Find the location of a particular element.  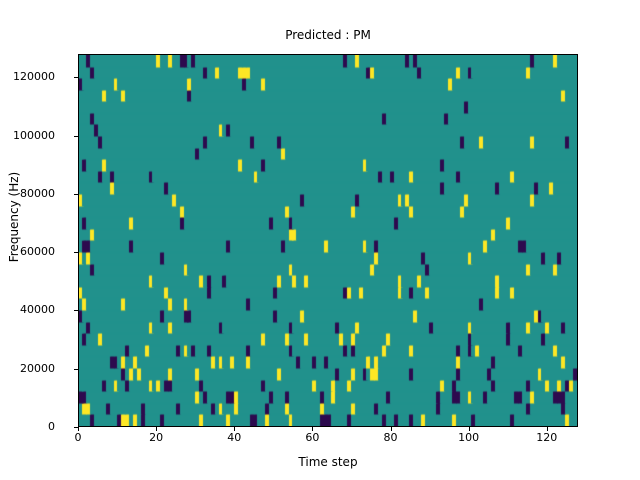

x-tick-label: 0 is located at coordinates (78, 437).